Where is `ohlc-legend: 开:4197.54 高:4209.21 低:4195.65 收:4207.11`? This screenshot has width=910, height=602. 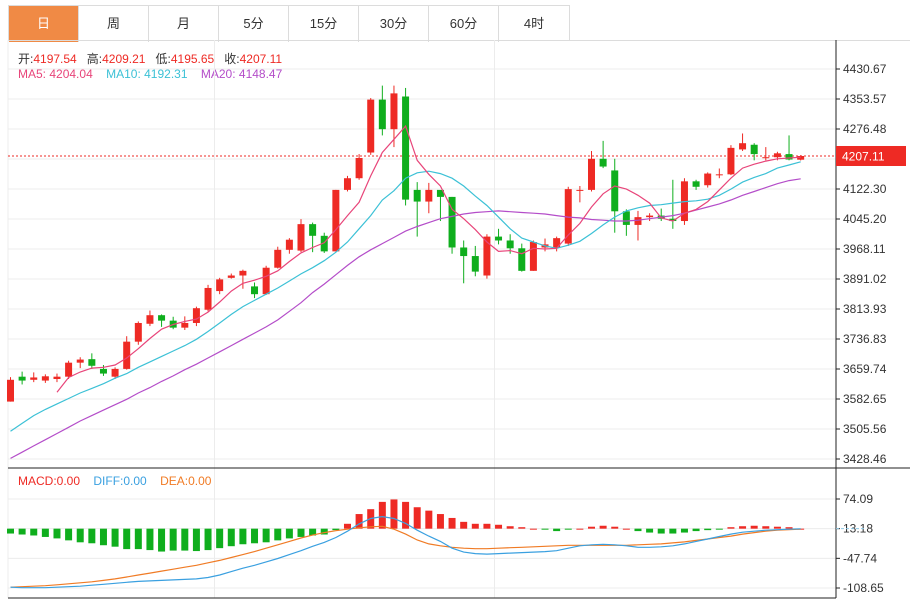
ohlc-legend: 开:4197.54 高:4209.21 低:4195.65 收:4207.11 is located at coordinates (150, 58).